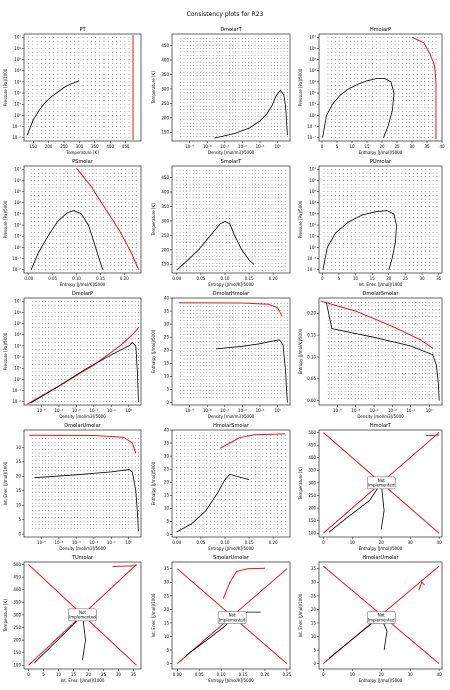 This screenshot has height=690, width=450. What do you see at coordinates (165, 45) in the screenshot?
I see `y-tick-label: 450` at bounding box center [165, 45].